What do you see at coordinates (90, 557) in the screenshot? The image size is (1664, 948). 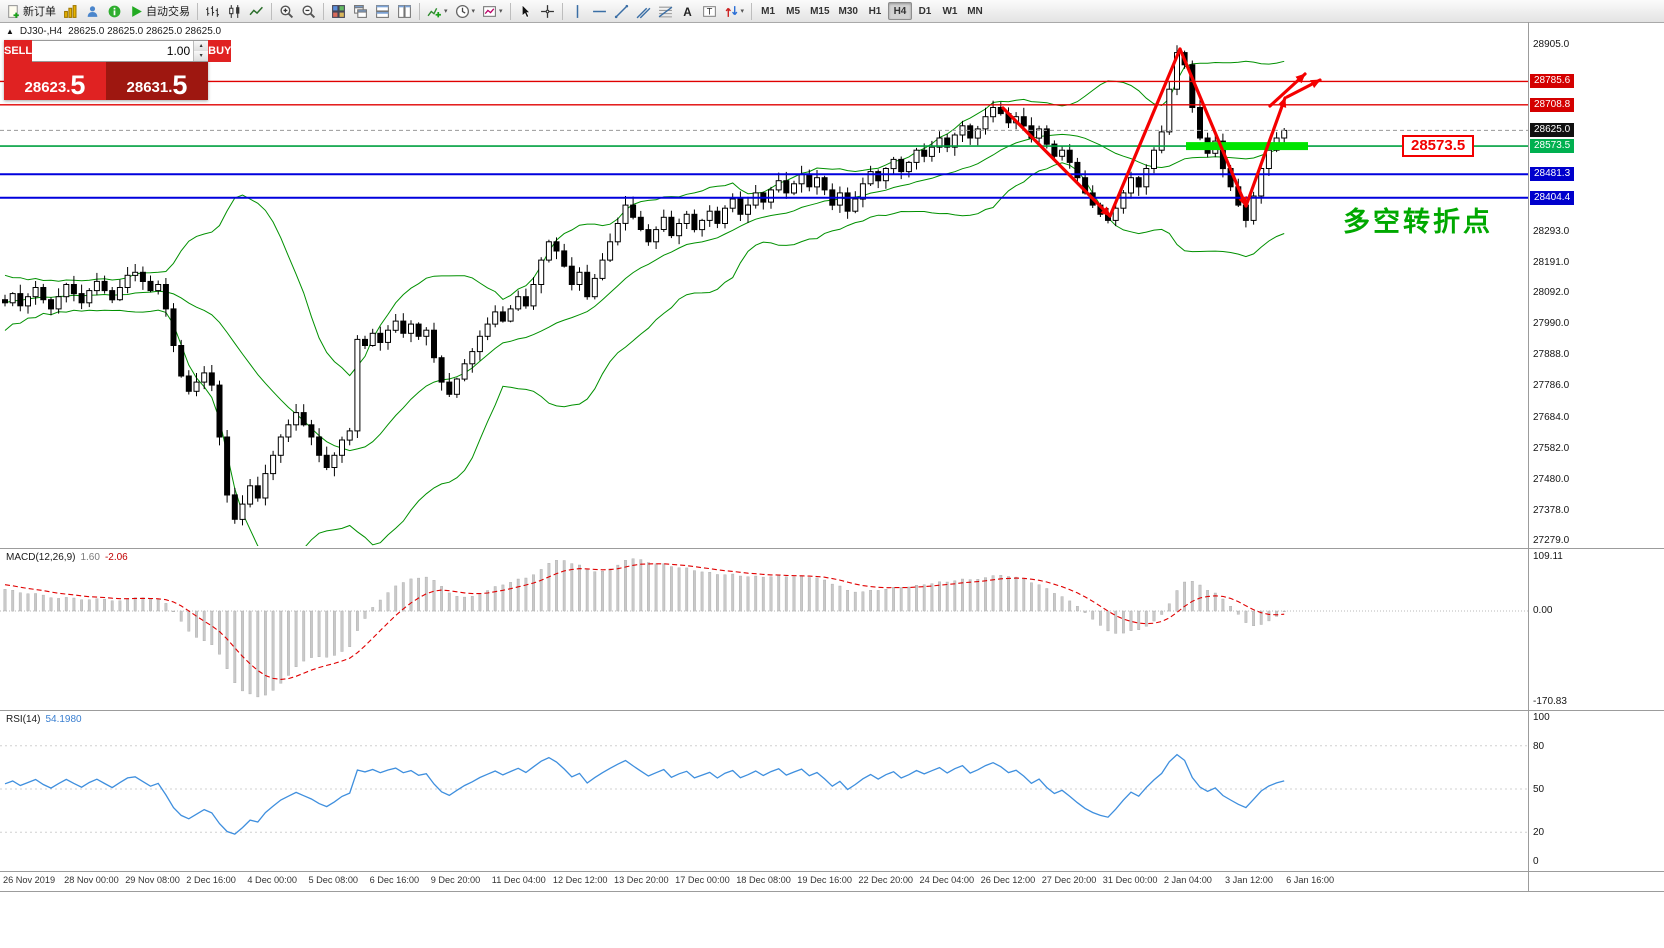 I see `macd-main-value: 1.60` at bounding box center [90, 557].